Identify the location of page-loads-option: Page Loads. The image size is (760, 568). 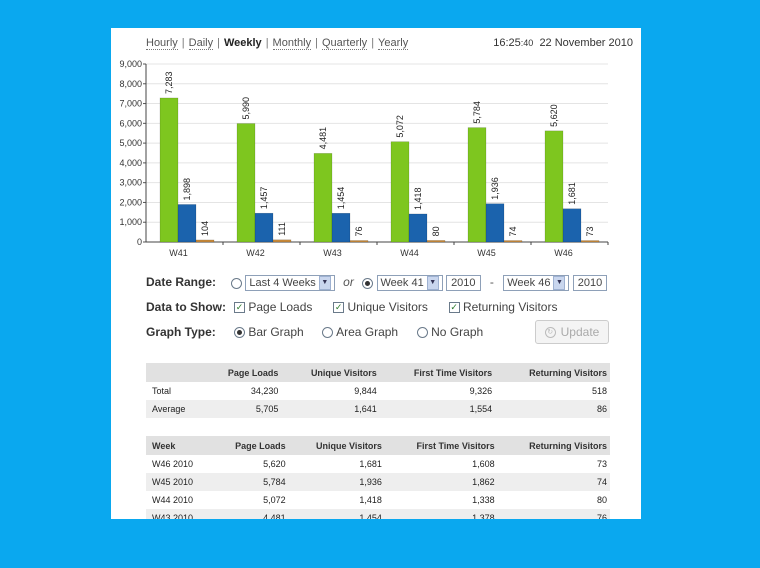
(280, 307).